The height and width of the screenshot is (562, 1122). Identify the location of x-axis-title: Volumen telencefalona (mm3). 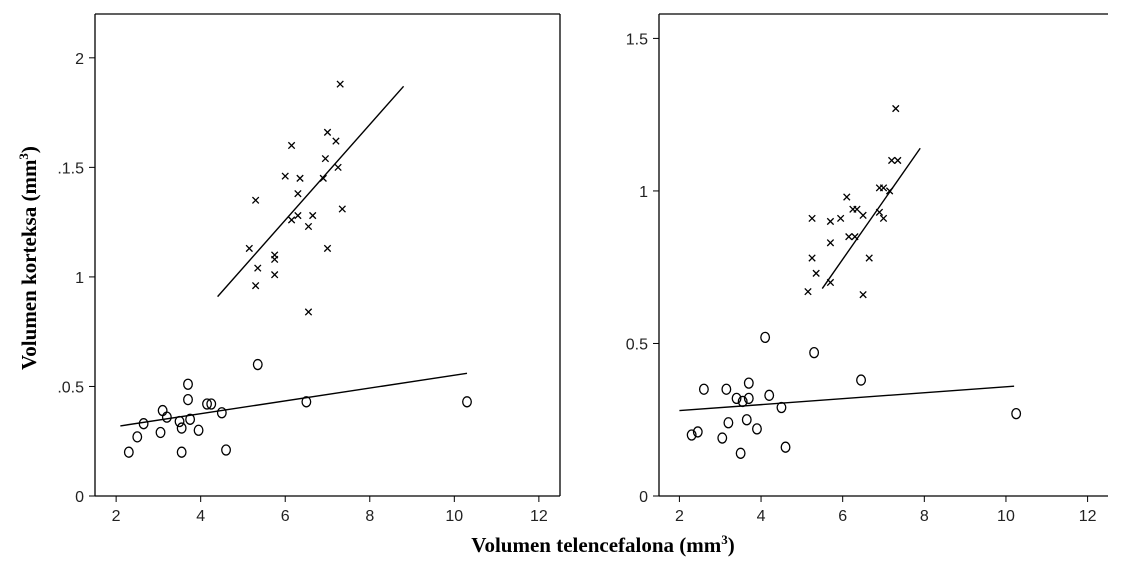
(603, 544).